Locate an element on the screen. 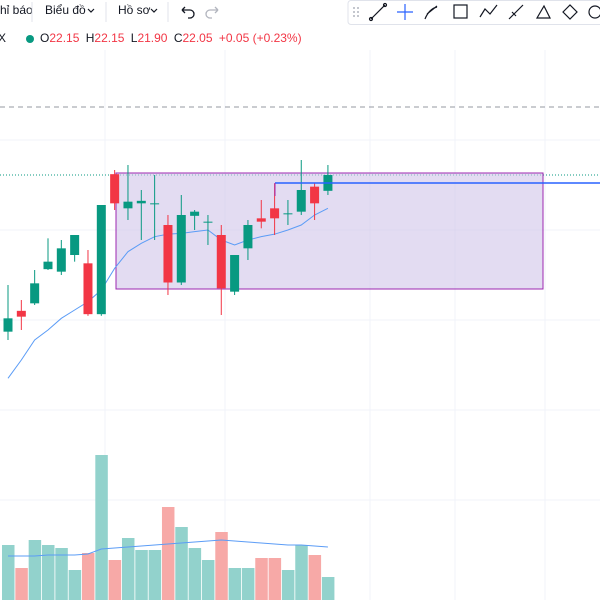 The width and height of the screenshot is (600, 600). ohlc-value: 21.90 is located at coordinates (152, 38).